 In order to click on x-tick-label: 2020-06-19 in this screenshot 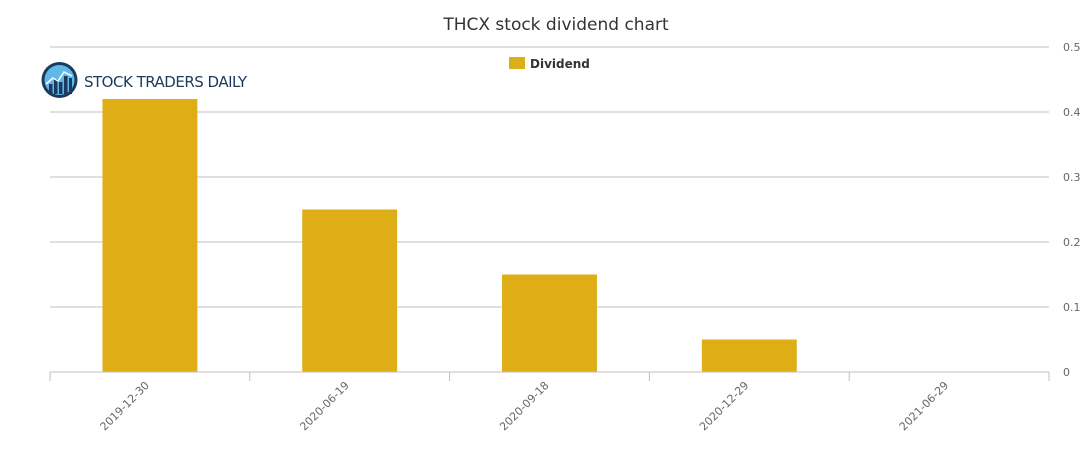, I will do `click(324, 406)`.